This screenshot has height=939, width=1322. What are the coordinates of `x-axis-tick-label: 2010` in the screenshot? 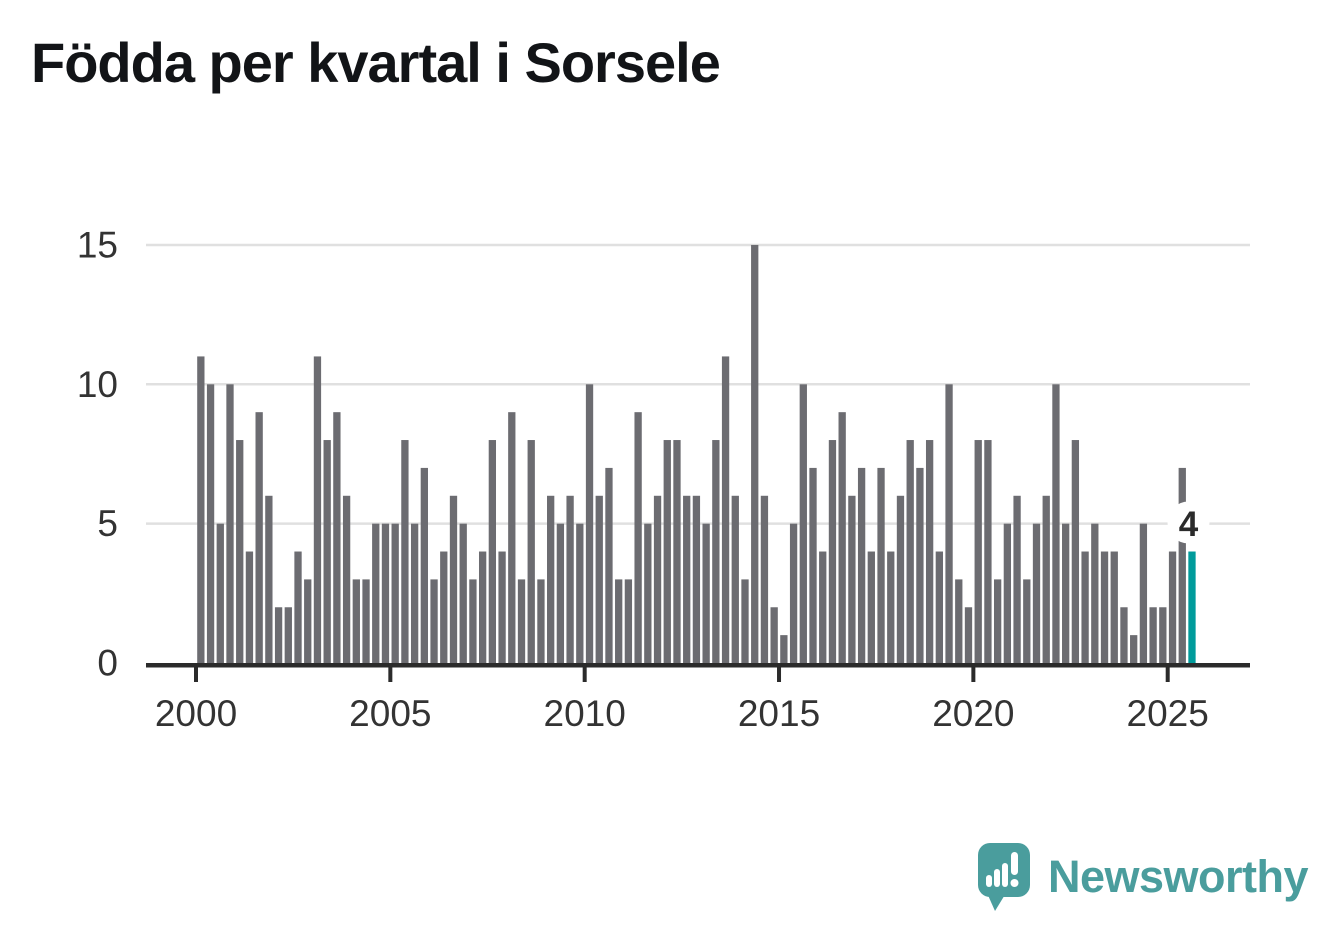 It's located at (585, 713).